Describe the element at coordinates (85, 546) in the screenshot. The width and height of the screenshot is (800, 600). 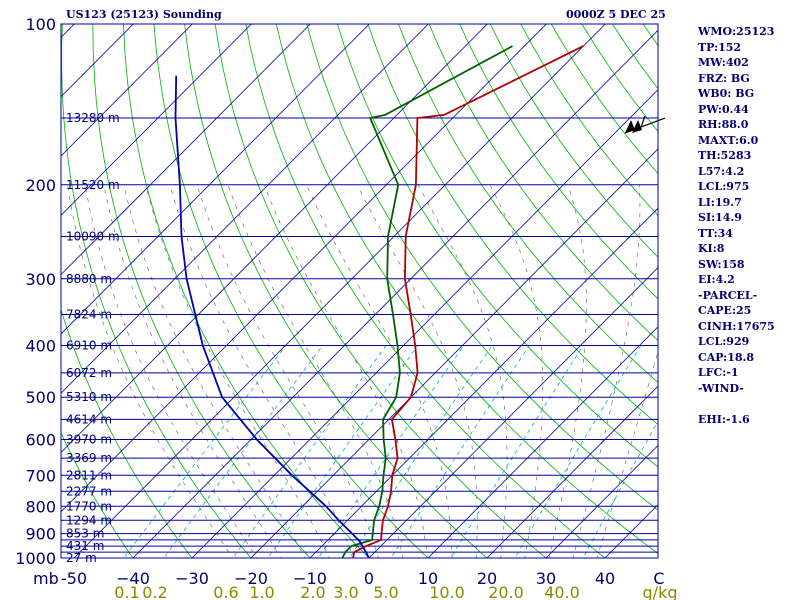
I see `height-label: 431 m` at that location.